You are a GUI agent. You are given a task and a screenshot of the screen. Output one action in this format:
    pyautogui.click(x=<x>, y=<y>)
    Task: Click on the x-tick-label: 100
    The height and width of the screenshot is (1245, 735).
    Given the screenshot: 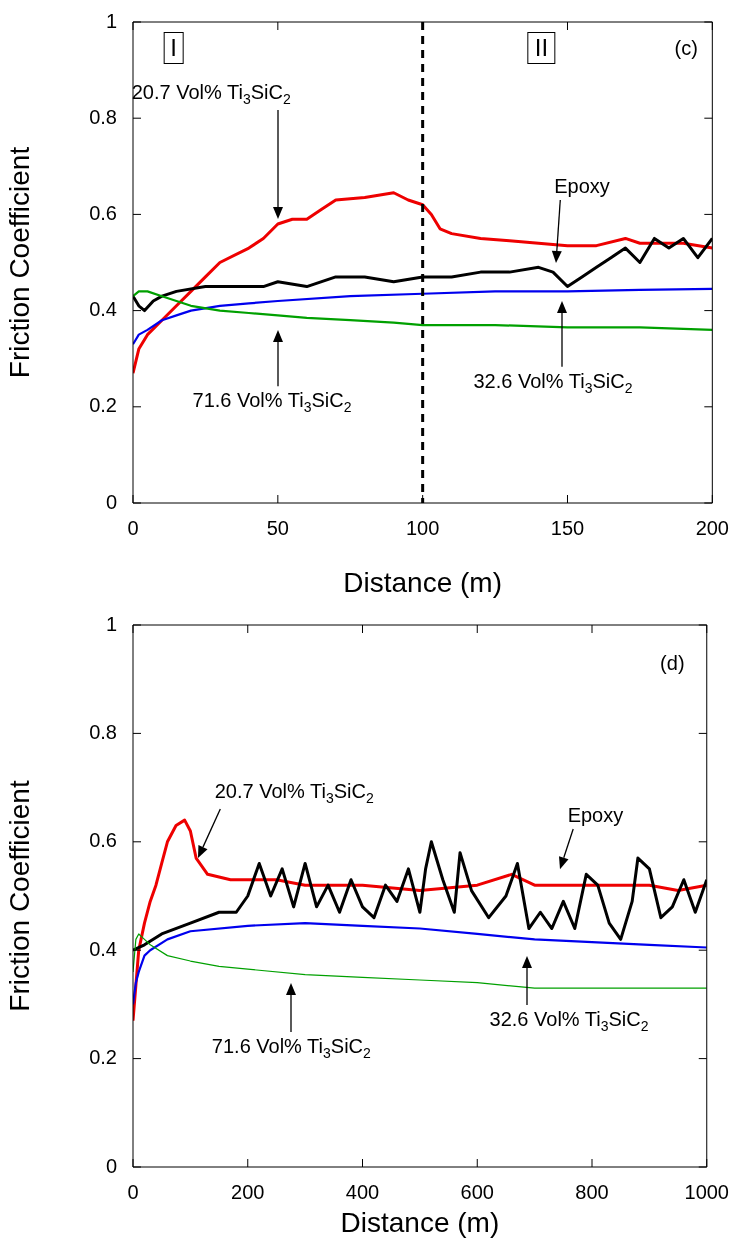 What is the action you would take?
    pyautogui.click(x=422, y=527)
    